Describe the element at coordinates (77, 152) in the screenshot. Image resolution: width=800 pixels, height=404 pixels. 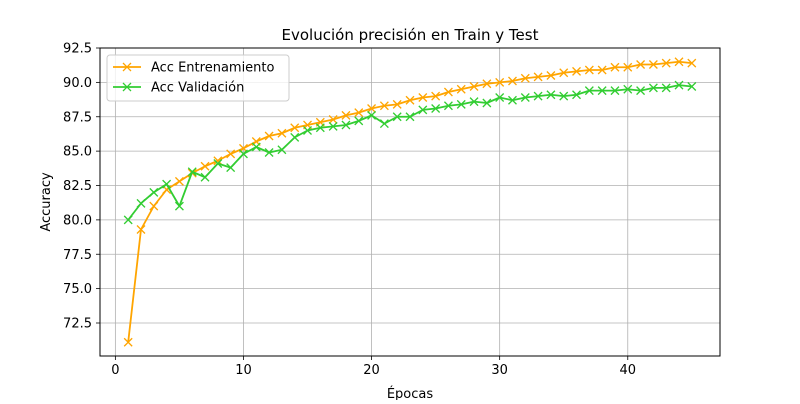
I see `y-tick-label: 85.0` at that location.